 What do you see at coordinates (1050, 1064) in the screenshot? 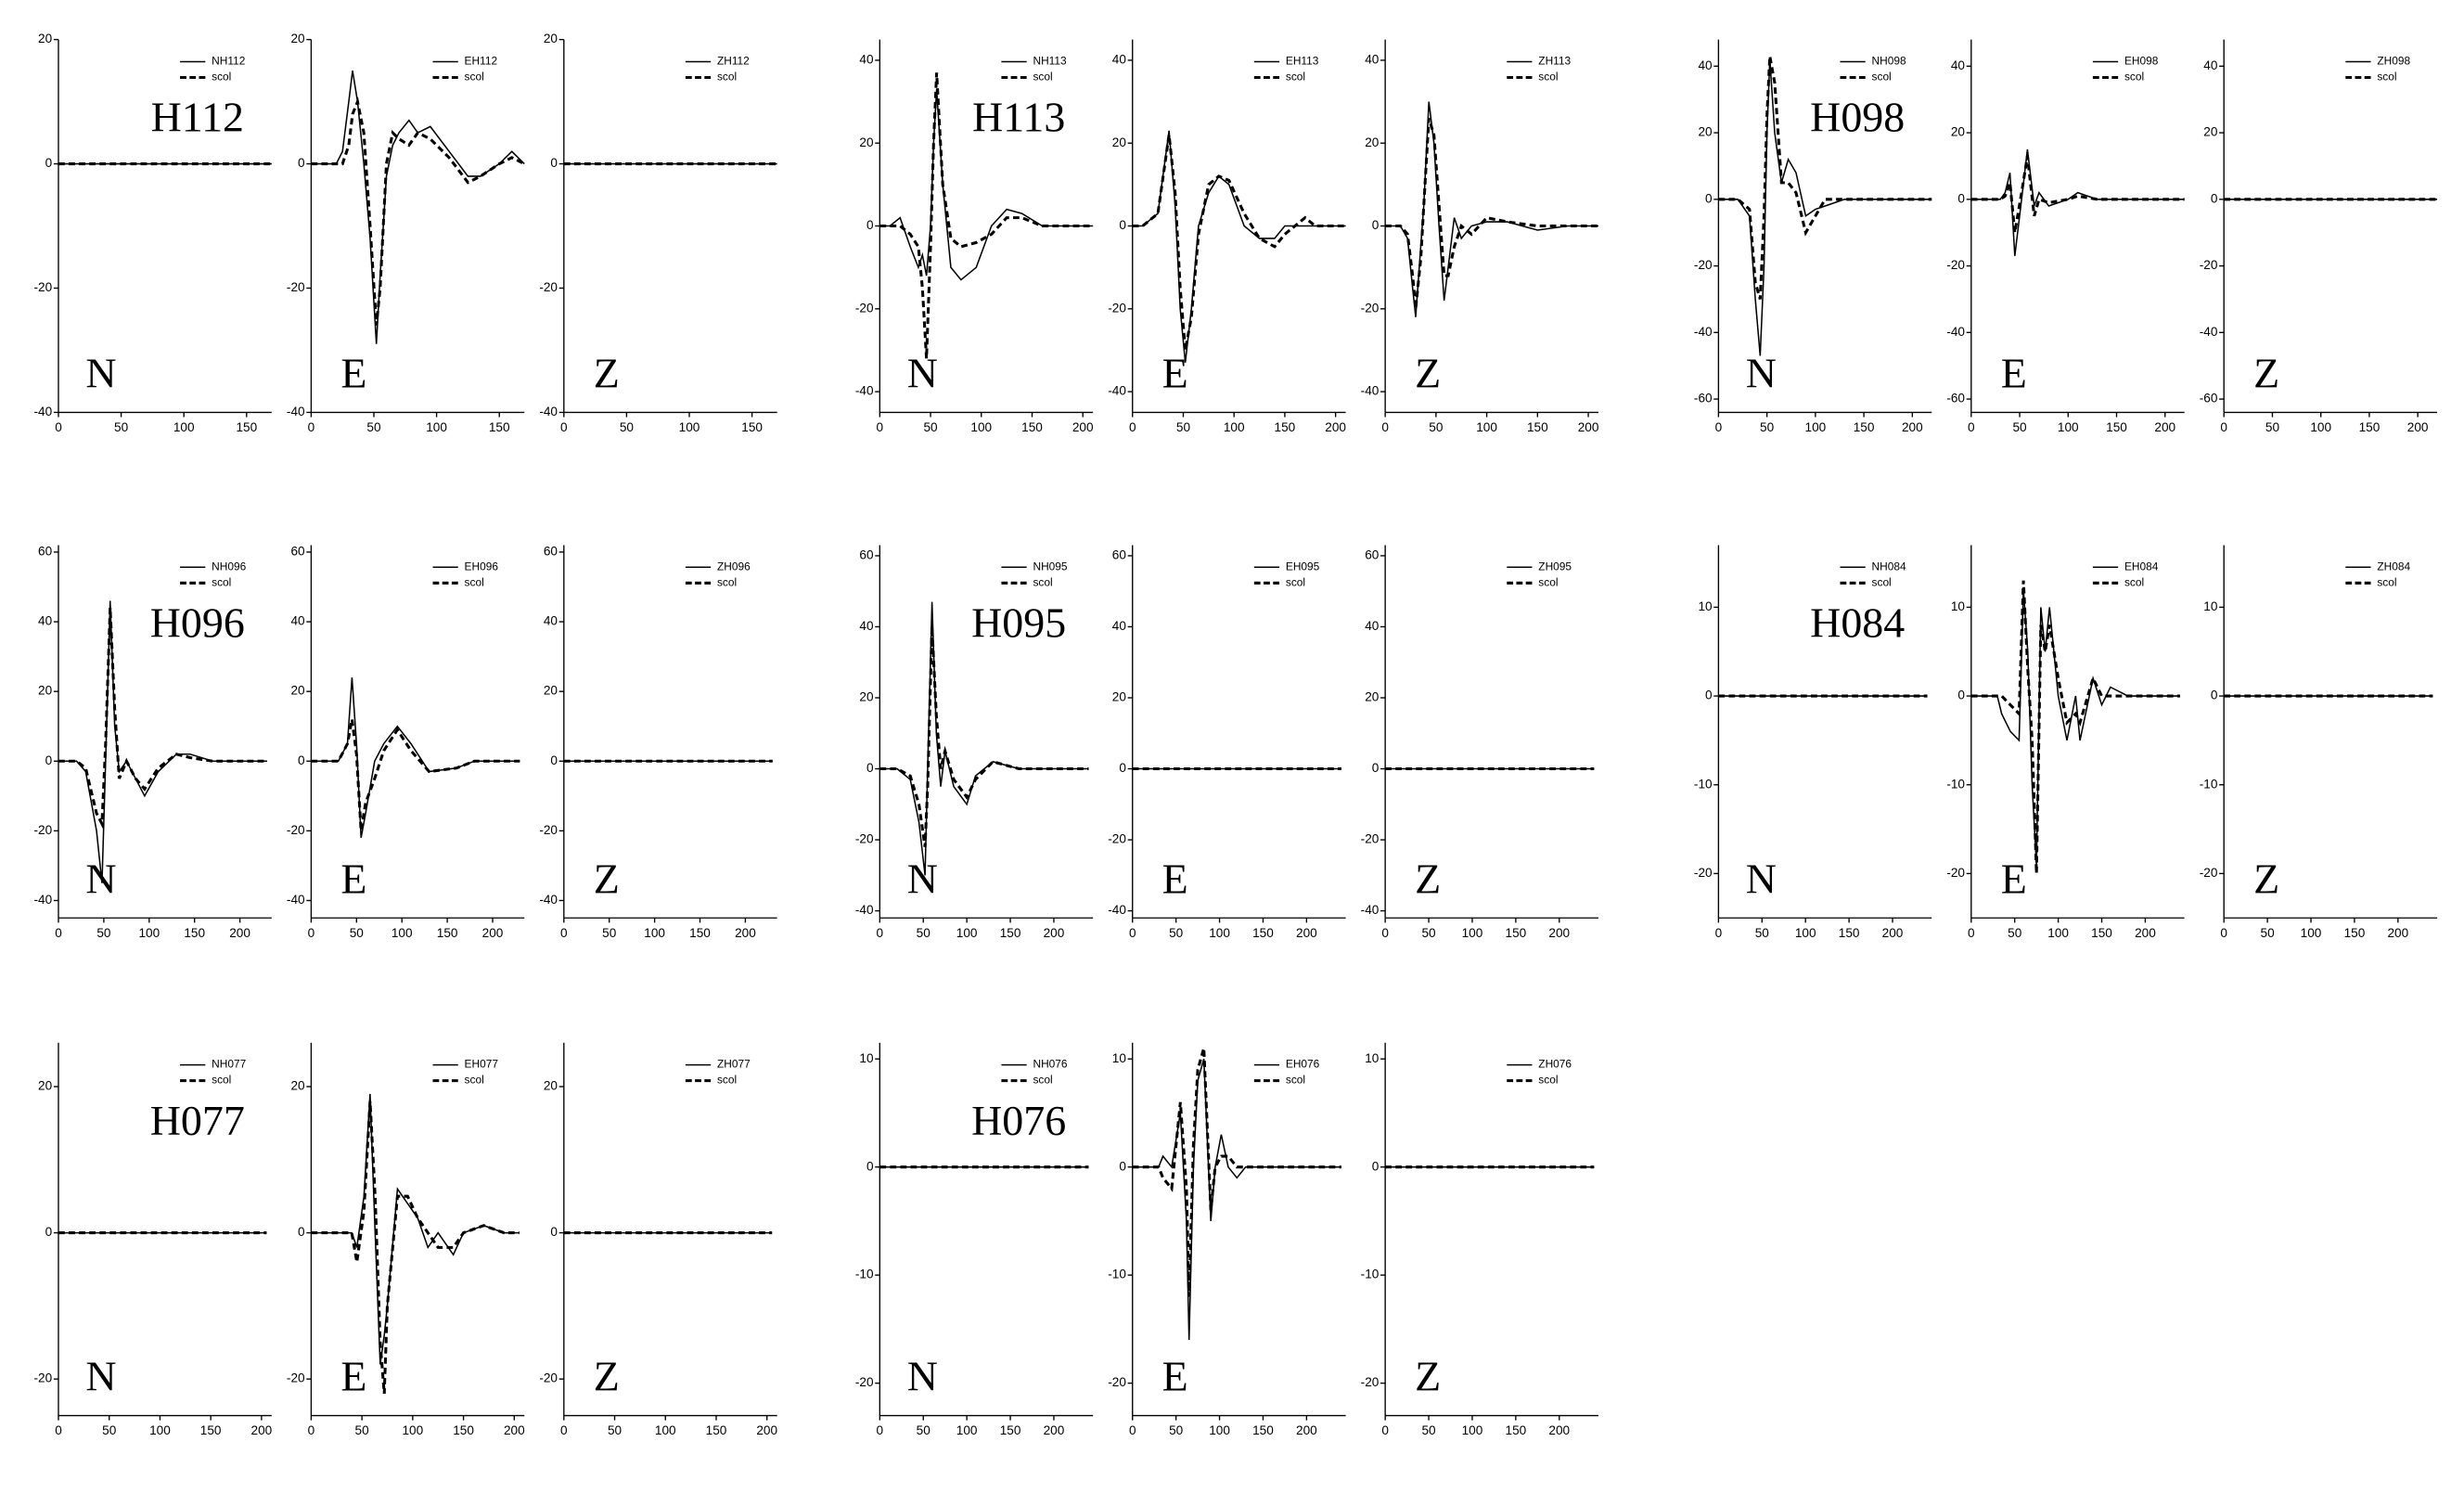
I see `legend-label: NH076` at bounding box center [1050, 1064].